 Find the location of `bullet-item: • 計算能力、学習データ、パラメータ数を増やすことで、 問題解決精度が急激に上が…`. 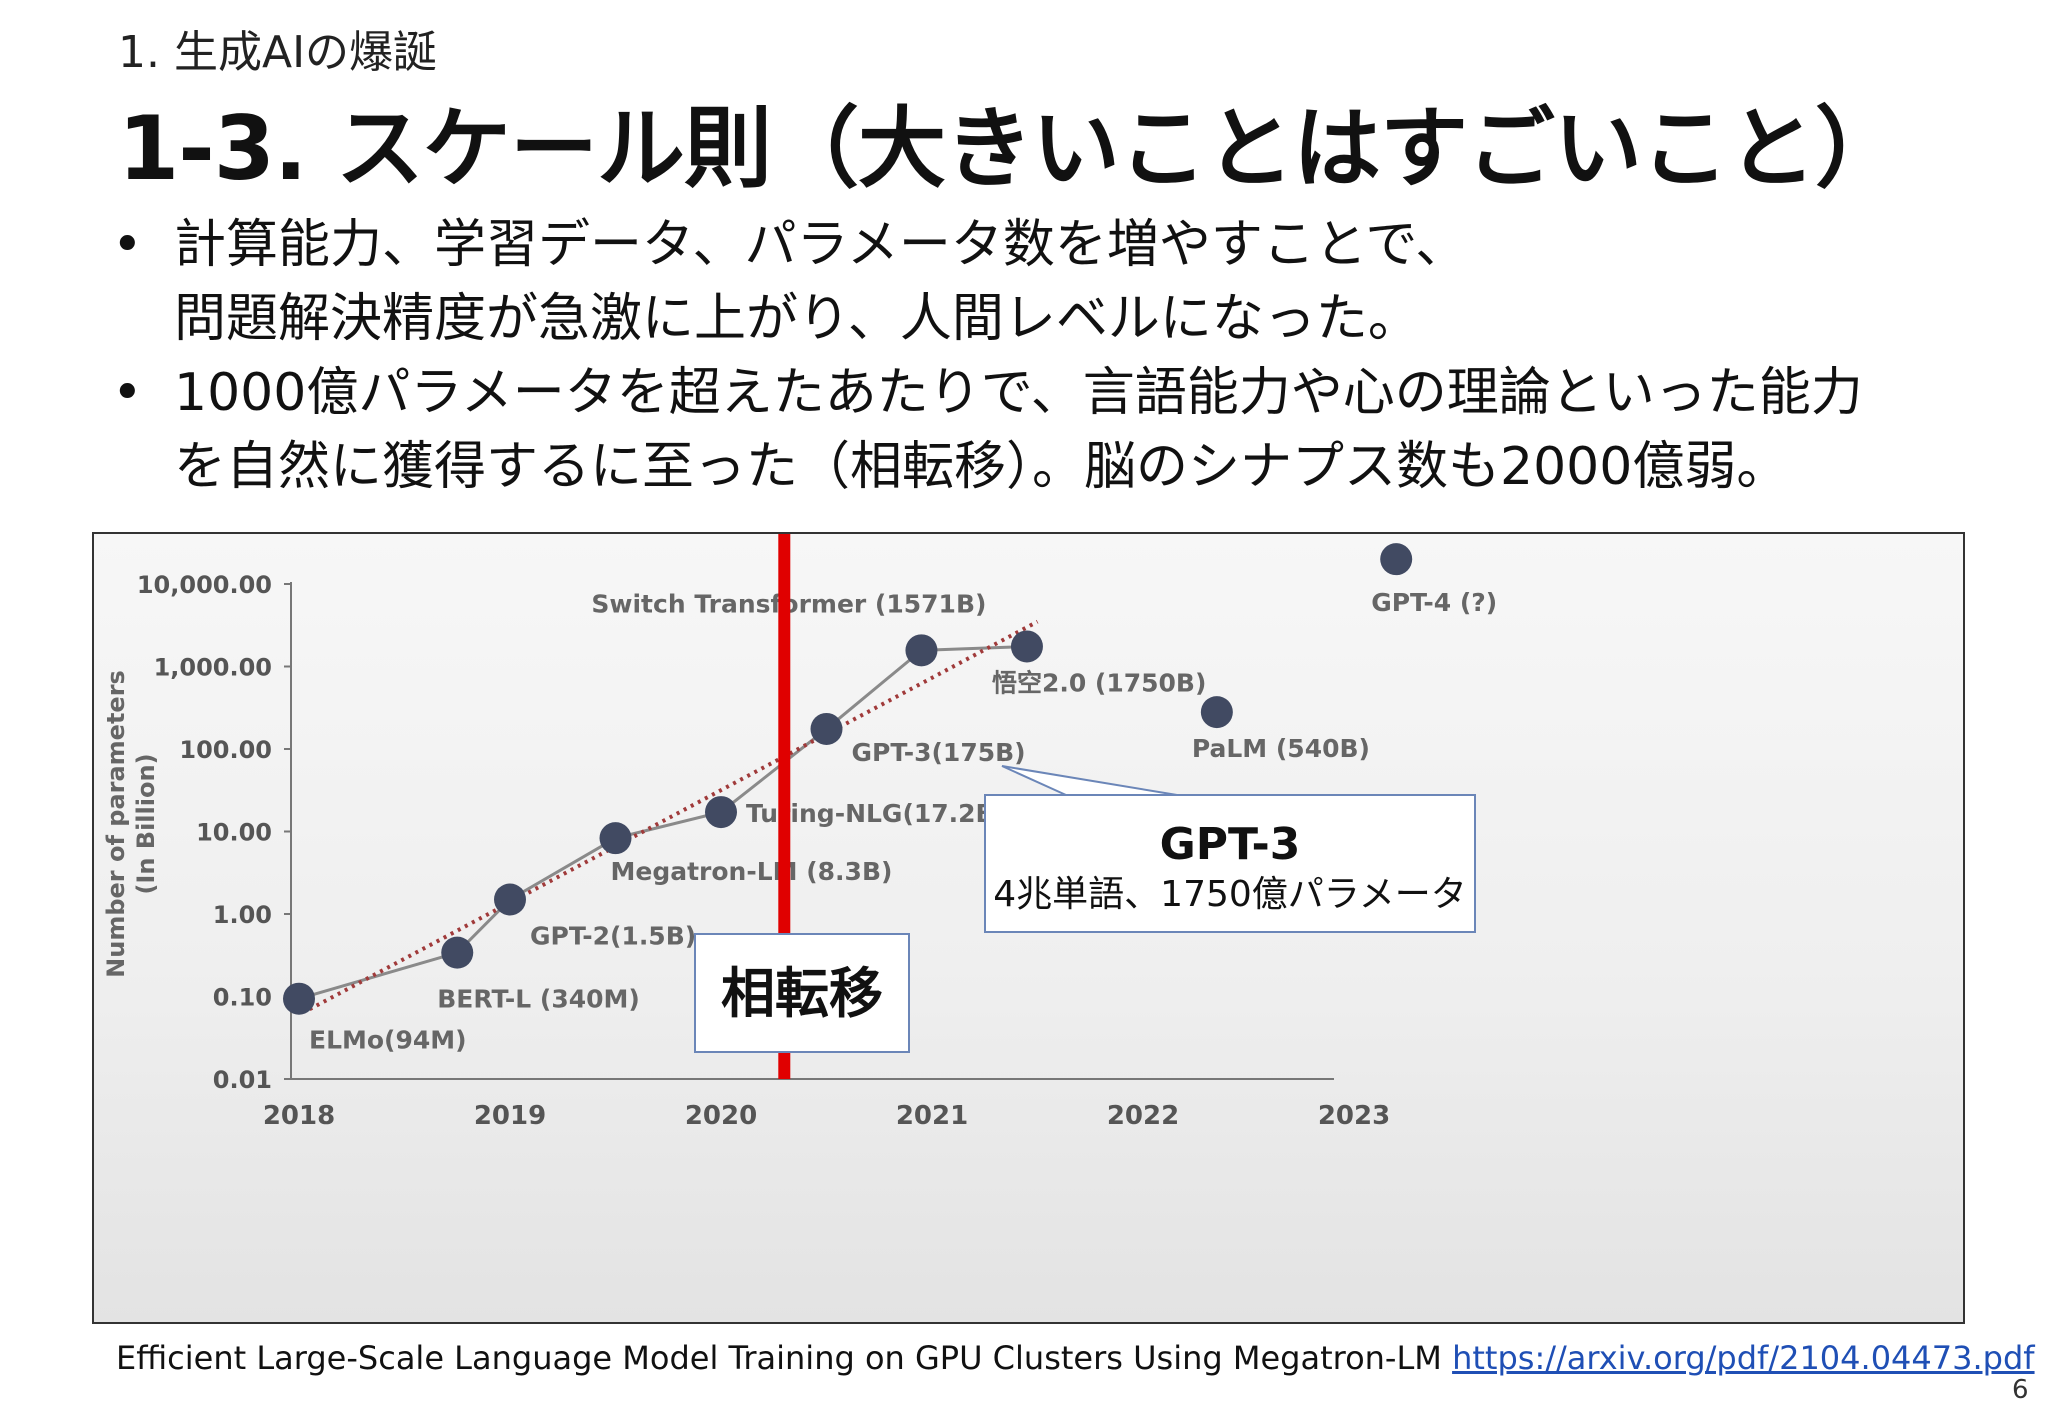

bullet-item: • 計算能力、学習データ、パラメータ数を増やすことで、 問題解決精度が急激に上が… is located at coordinates (1052, 282).